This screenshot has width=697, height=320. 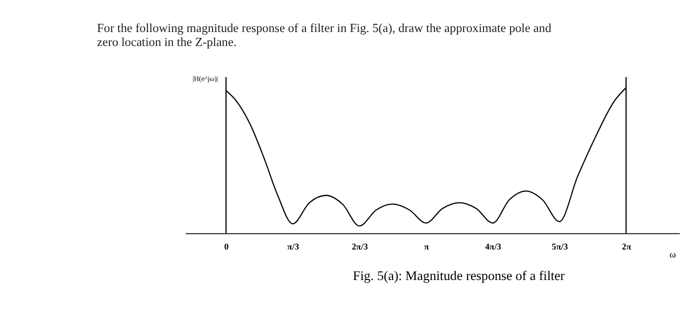 What do you see at coordinates (673, 254) in the screenshot?
I see `x-axis-title: ω` at bounding box center [673, 254].